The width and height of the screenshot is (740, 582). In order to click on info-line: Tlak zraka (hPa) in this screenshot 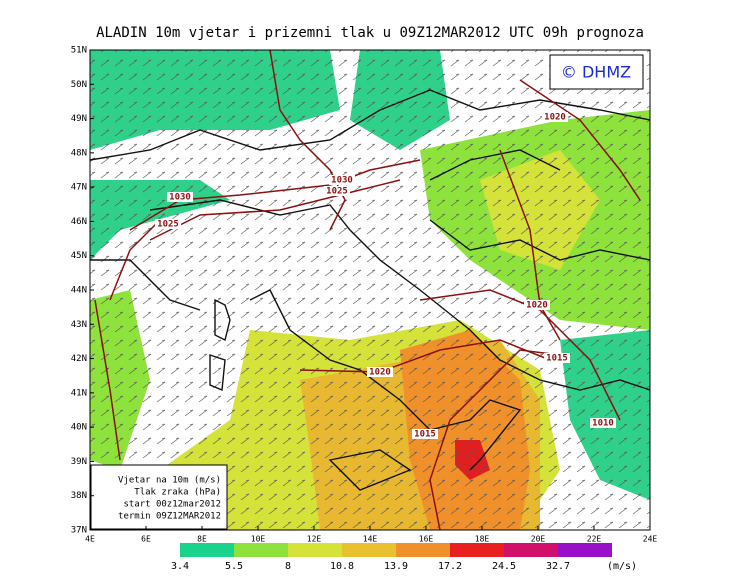, I will do `click(177, 493)`.